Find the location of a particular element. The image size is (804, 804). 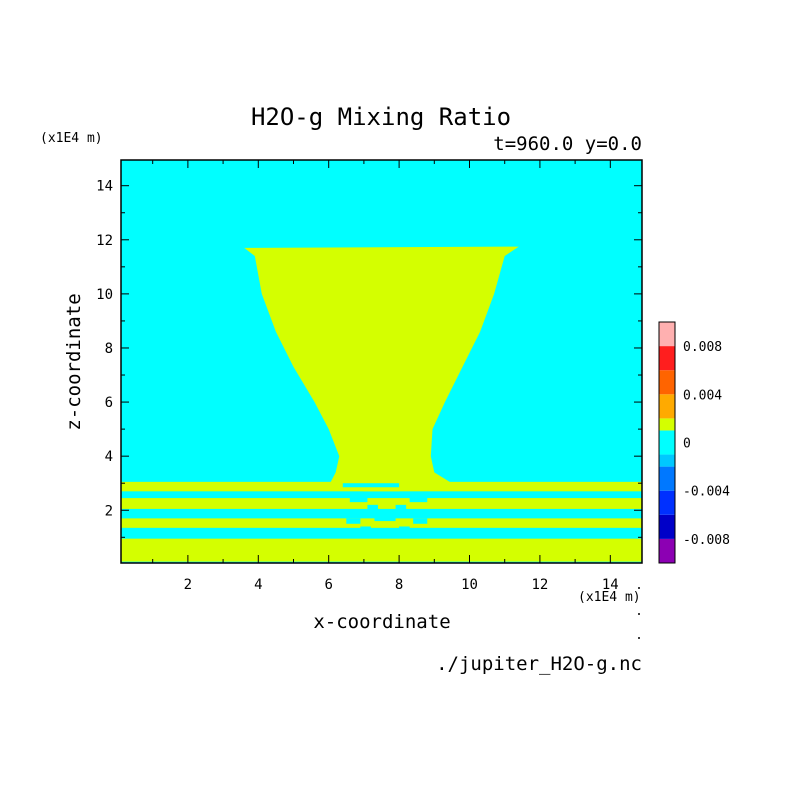

x-tick-label: 6 is located at coordinates (328, 585).